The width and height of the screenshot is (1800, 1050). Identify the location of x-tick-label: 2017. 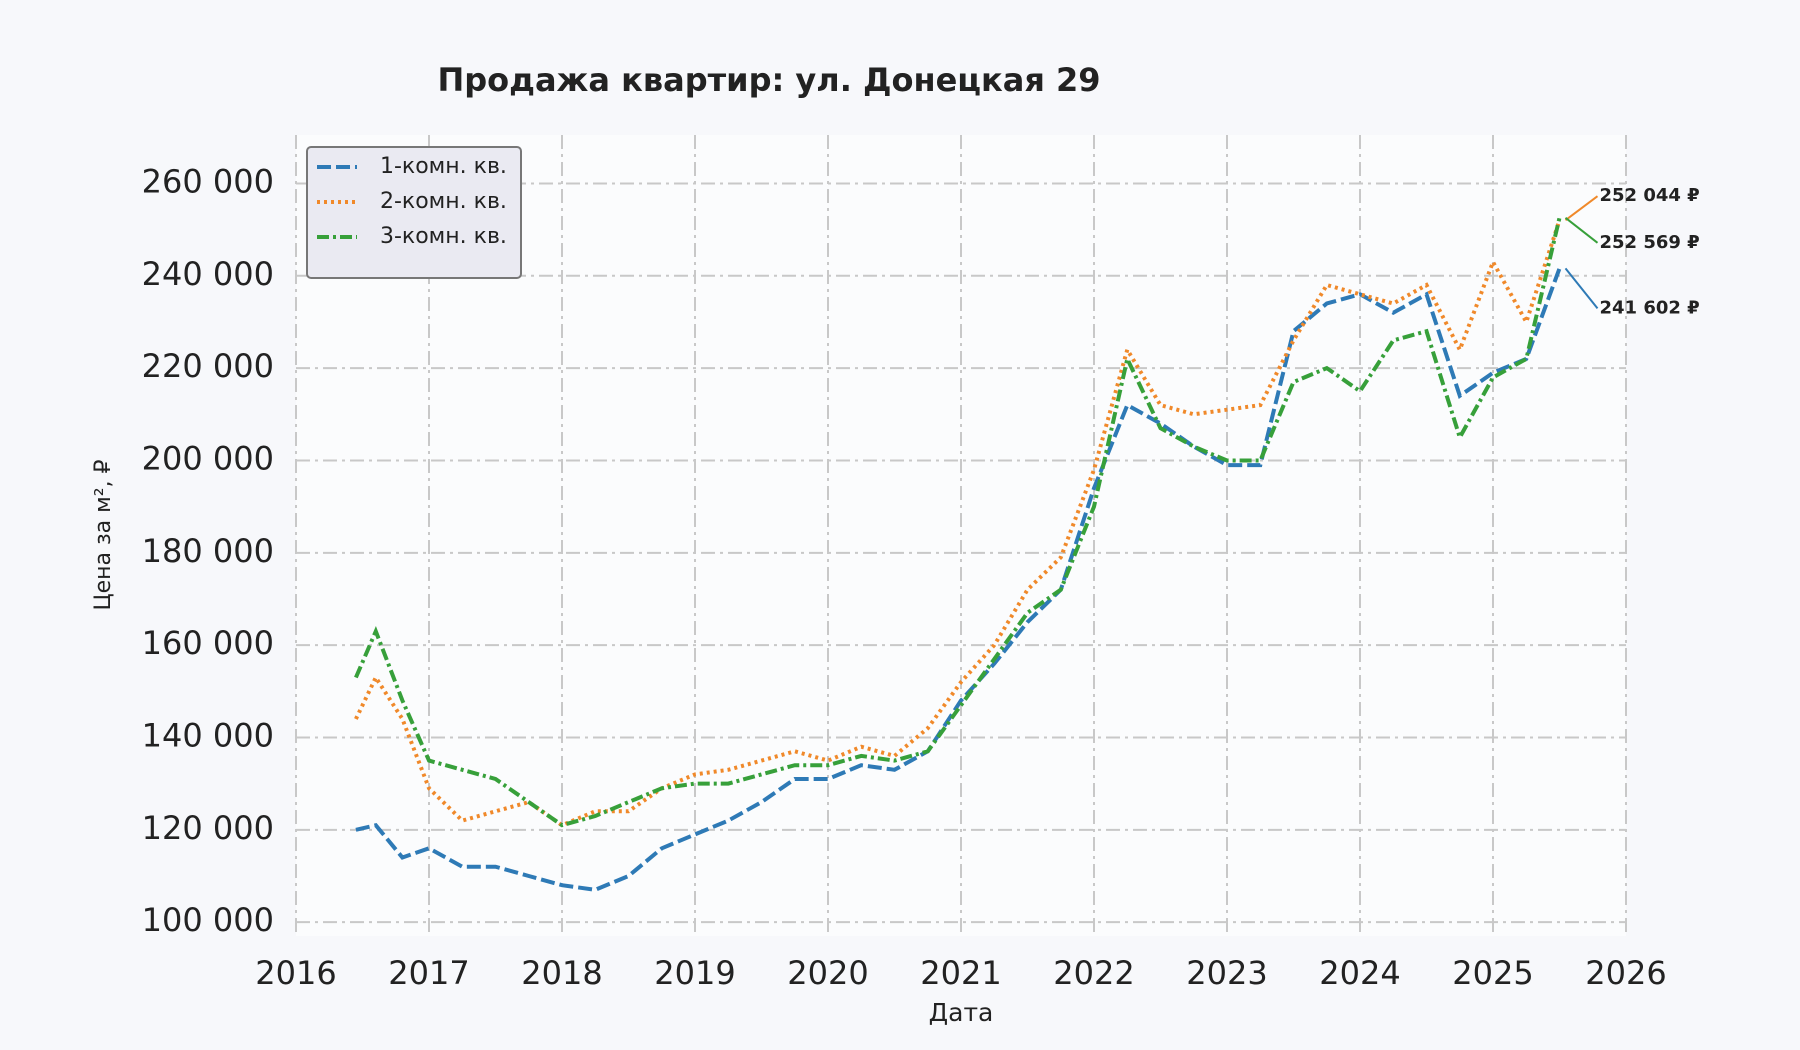
(428, 973).